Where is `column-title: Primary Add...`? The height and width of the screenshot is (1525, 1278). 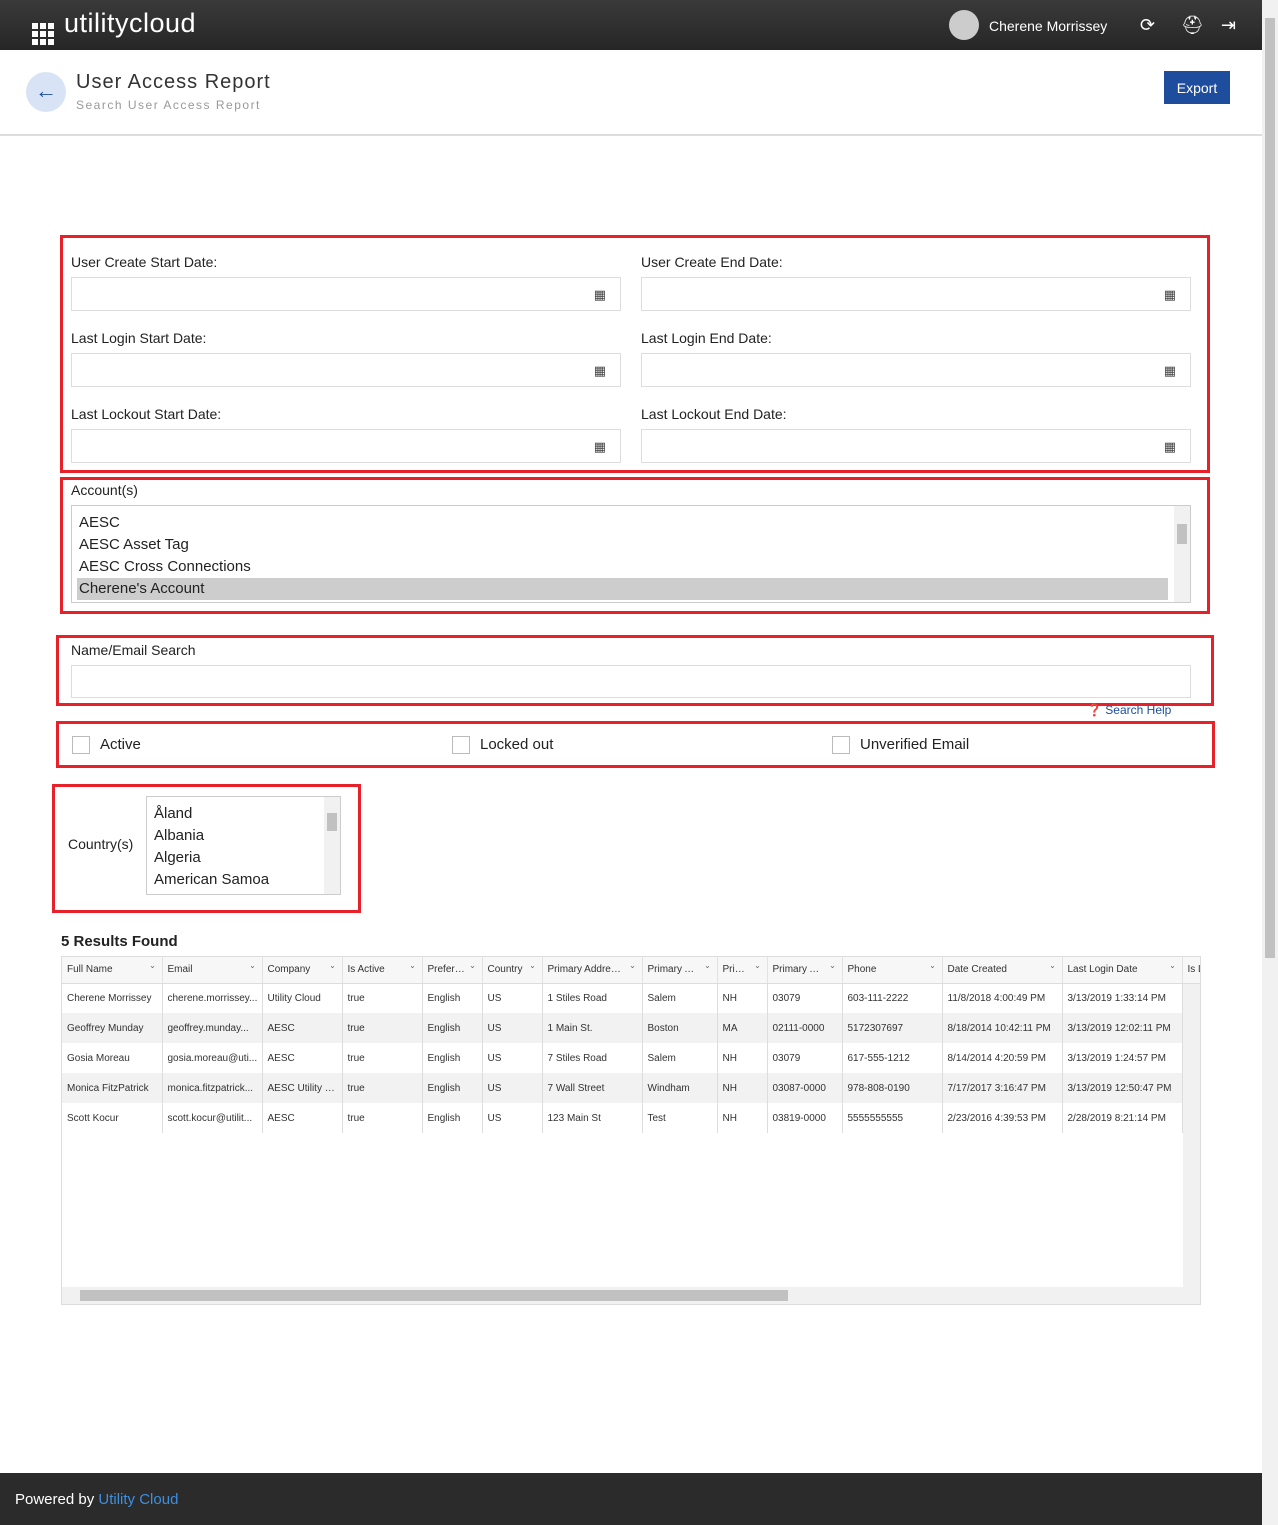
column-title: Primary Add... is located at coordinates (799, 970).